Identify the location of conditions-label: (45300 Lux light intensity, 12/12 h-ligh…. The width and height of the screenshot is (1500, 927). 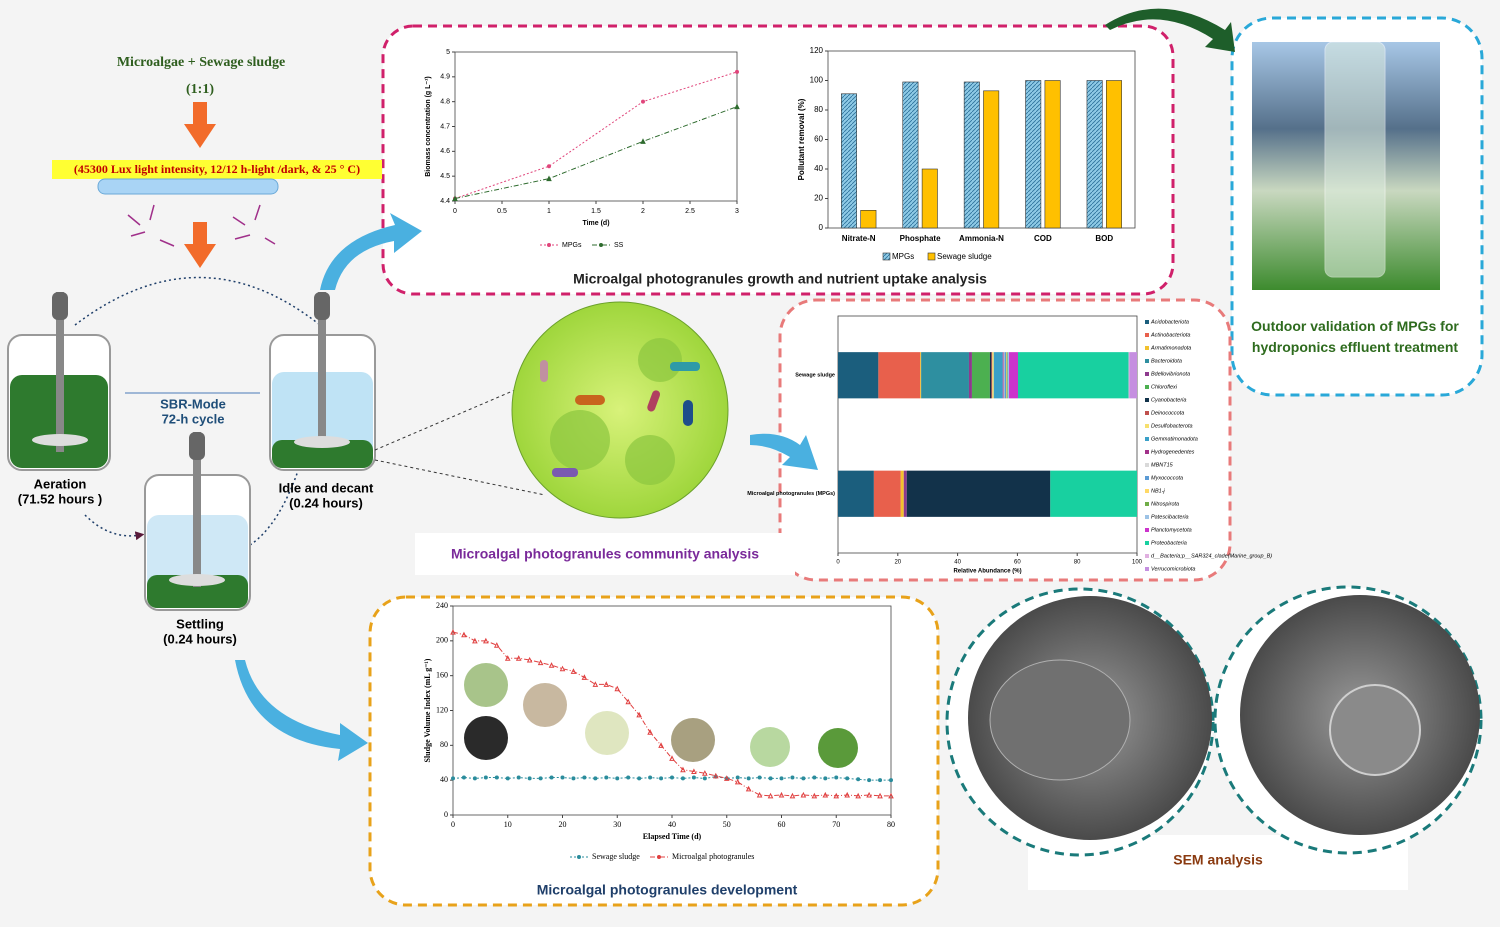
(217, 169).